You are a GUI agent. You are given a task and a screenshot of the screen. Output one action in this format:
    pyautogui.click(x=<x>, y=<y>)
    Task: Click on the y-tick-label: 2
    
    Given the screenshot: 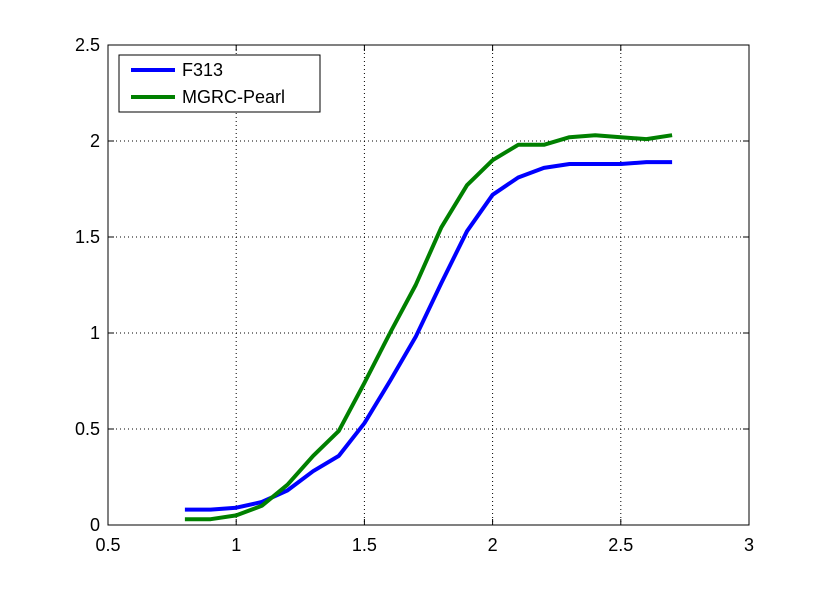 What is the action you would take?
    pyautogui.click(x=95, y=141)
    